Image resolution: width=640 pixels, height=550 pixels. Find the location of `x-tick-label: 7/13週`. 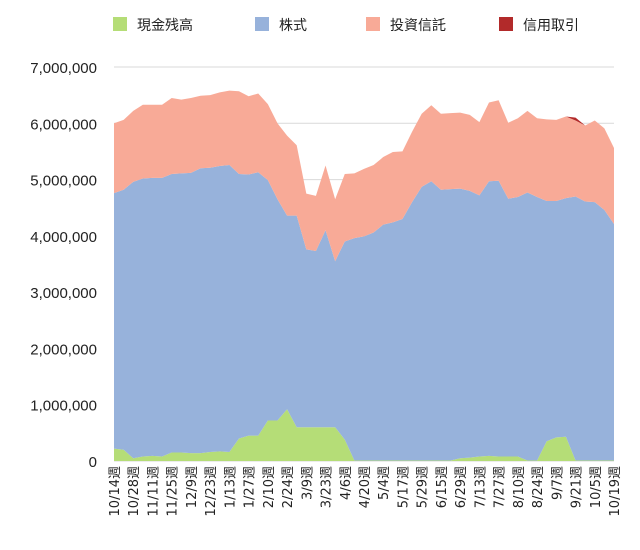

x-tick-label: 7/13週 is located at coordinates (480, 487).